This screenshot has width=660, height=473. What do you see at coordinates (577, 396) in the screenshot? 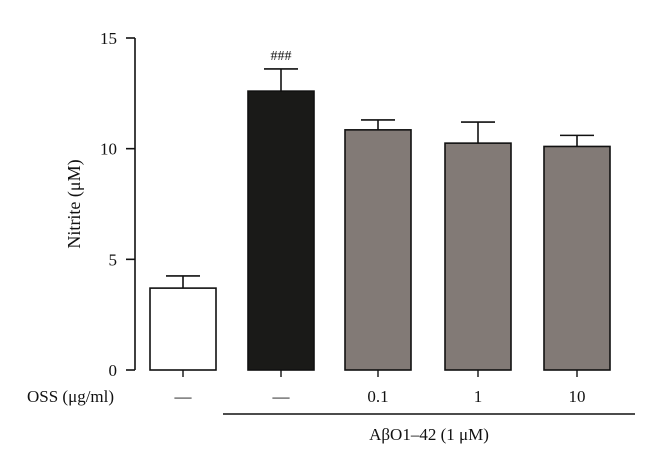
I see `category-label: 10` at bounding box center [577, 396].